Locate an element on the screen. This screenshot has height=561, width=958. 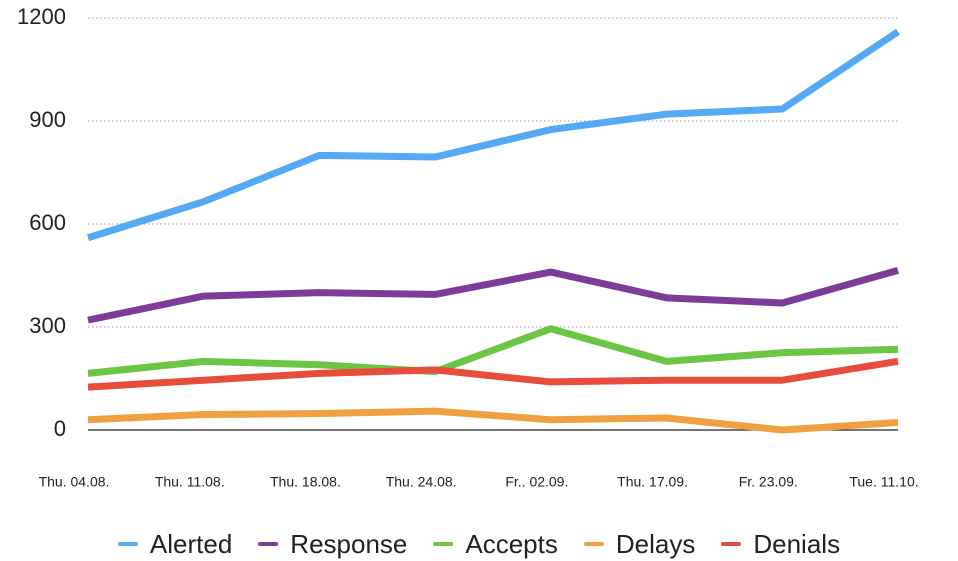
legend-item: Accepts is located at coordinates (495, 544).